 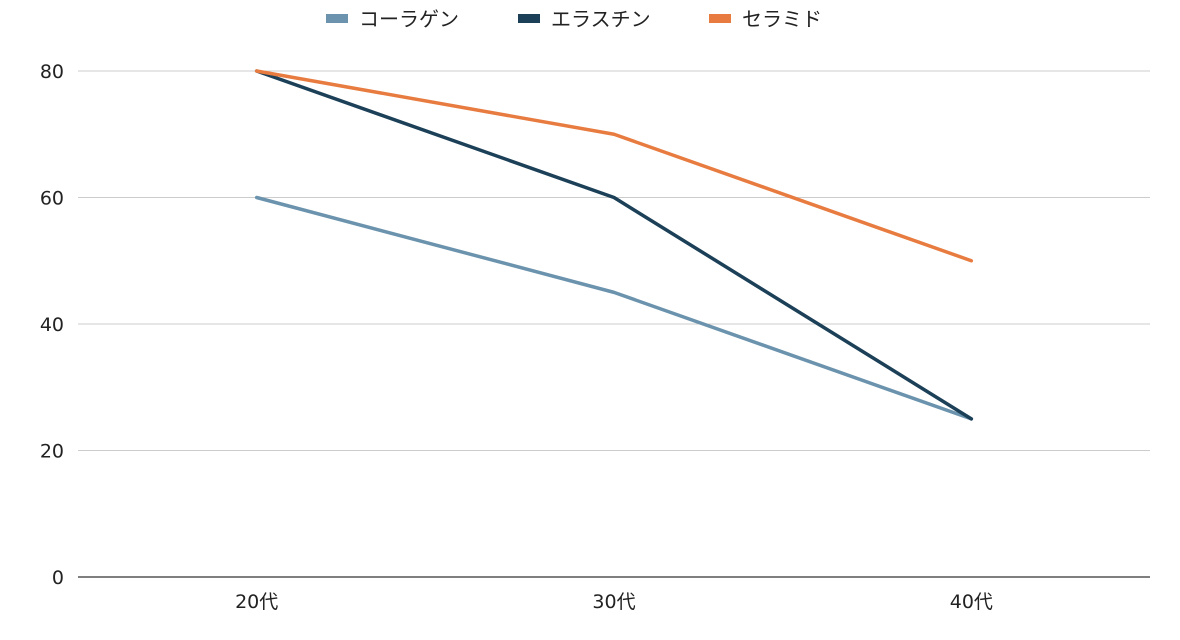 I want to click on y-tick-label-0: 0, so click(x=58, y=578).